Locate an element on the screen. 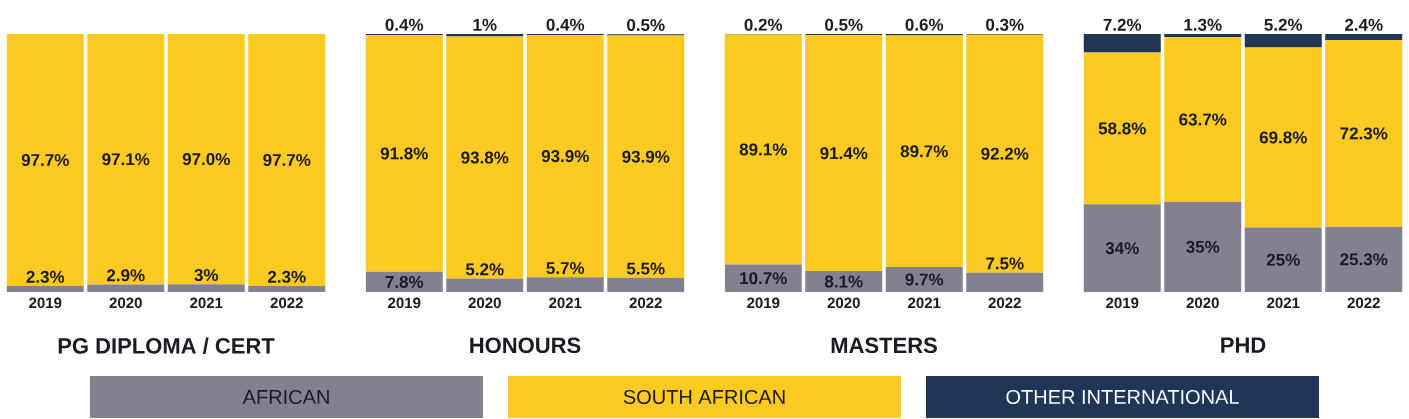 Image resolution: width=1409 pixels, height=419 pixels. x-axis-title: MASTERS is located at coordinates (884, 345).